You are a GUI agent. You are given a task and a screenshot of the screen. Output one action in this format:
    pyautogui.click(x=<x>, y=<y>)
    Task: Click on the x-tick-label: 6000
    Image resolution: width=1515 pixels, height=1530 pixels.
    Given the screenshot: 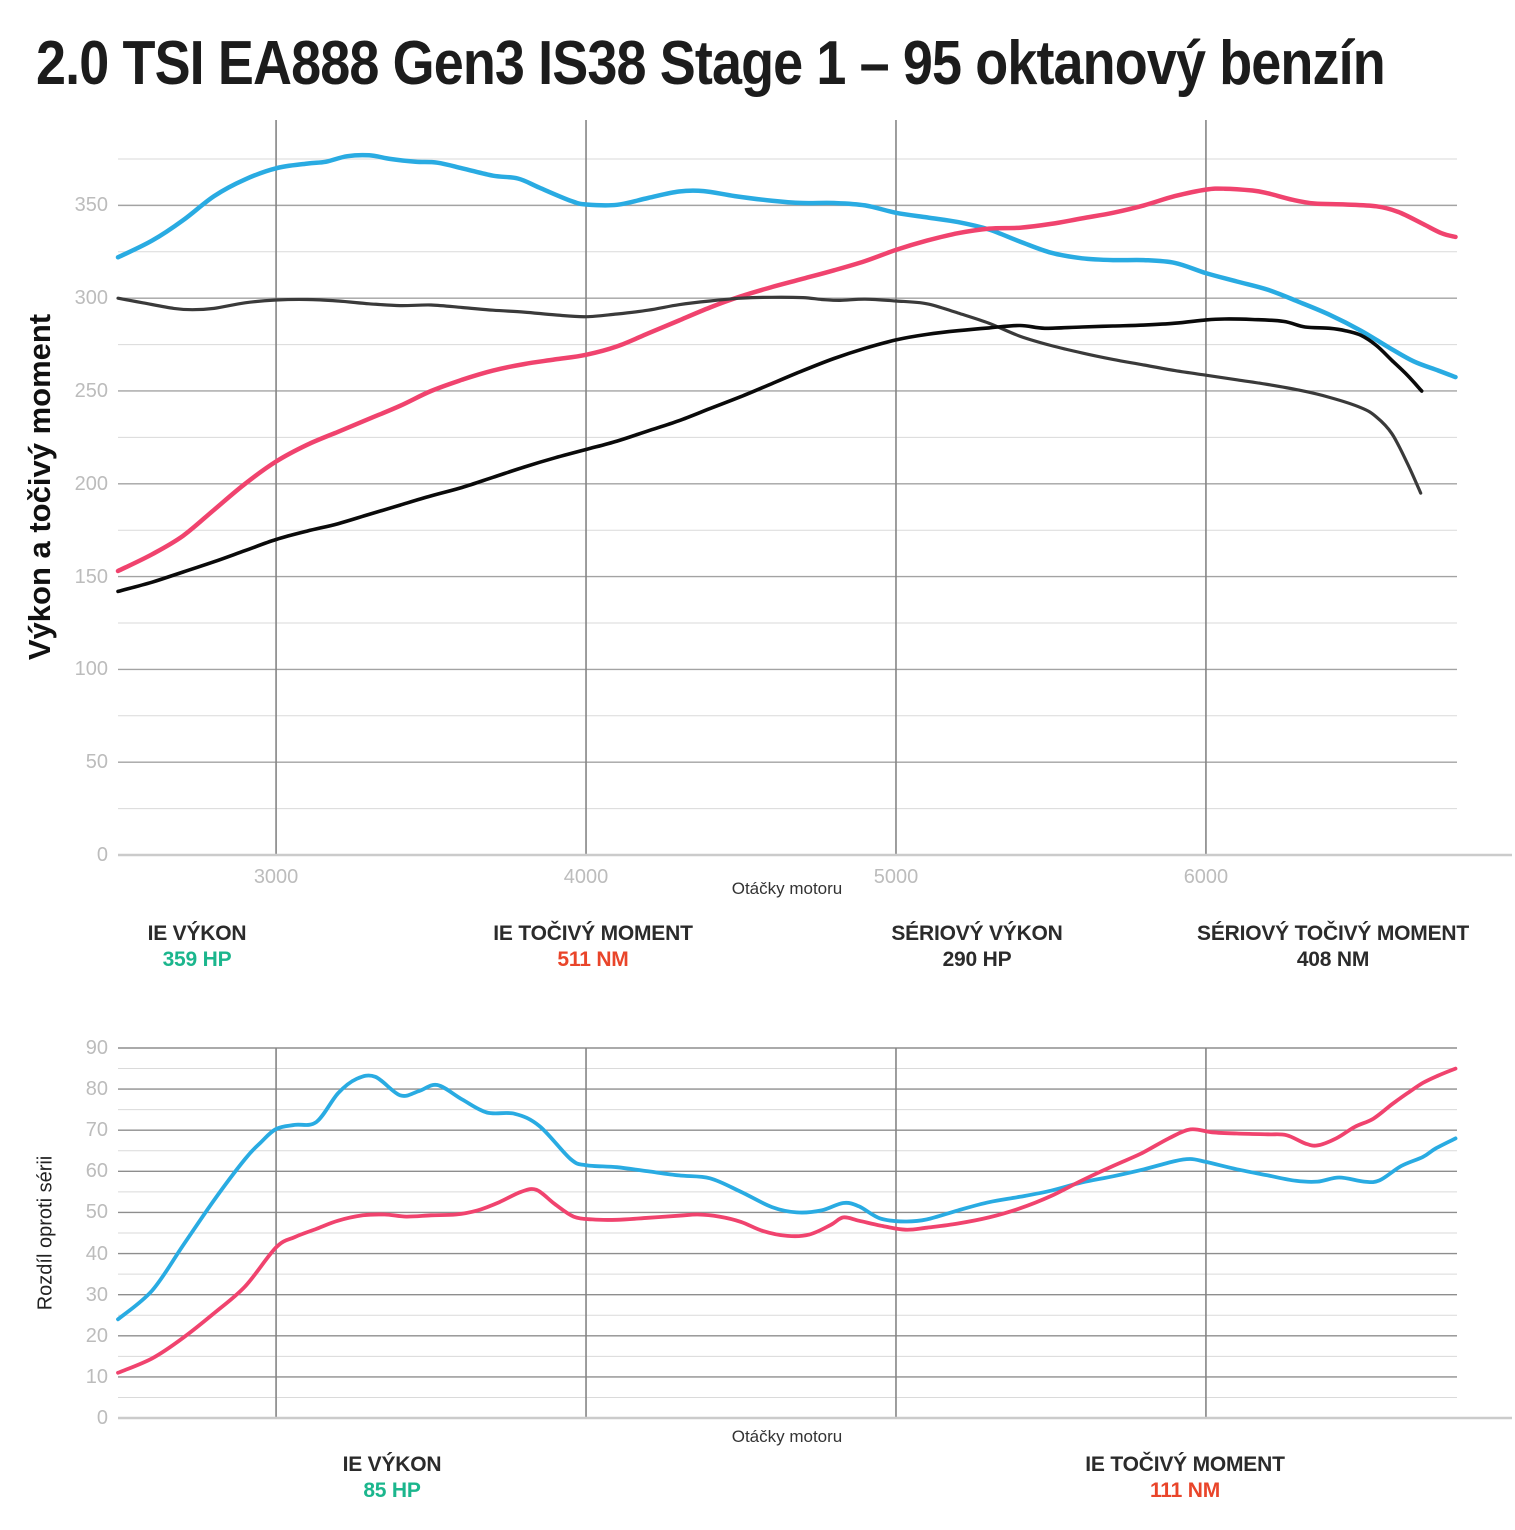 What is the action you would take?
    pyautogui.click(x=1206, y=877)
    